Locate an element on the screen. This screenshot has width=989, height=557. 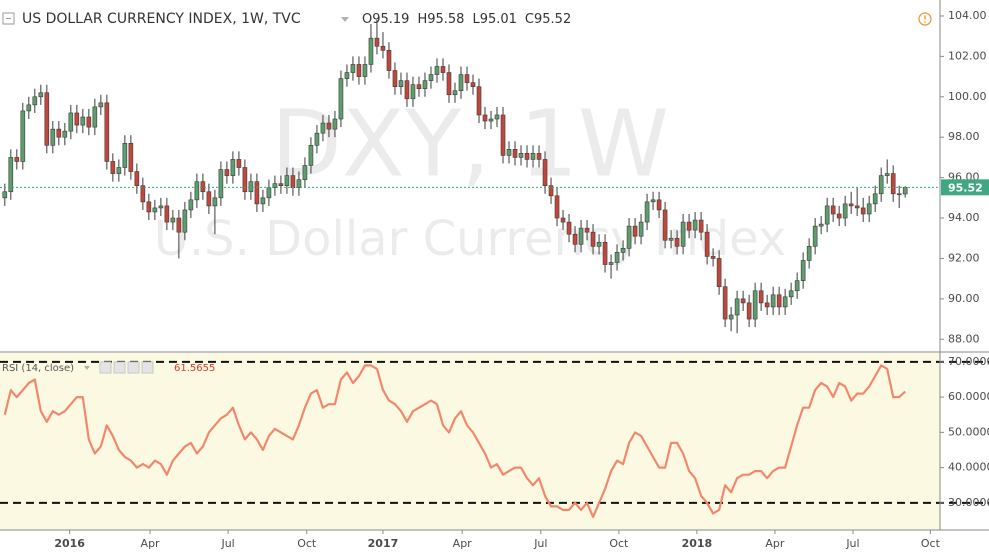
x-tick-label: Oct is located at coordinates (931, 543).